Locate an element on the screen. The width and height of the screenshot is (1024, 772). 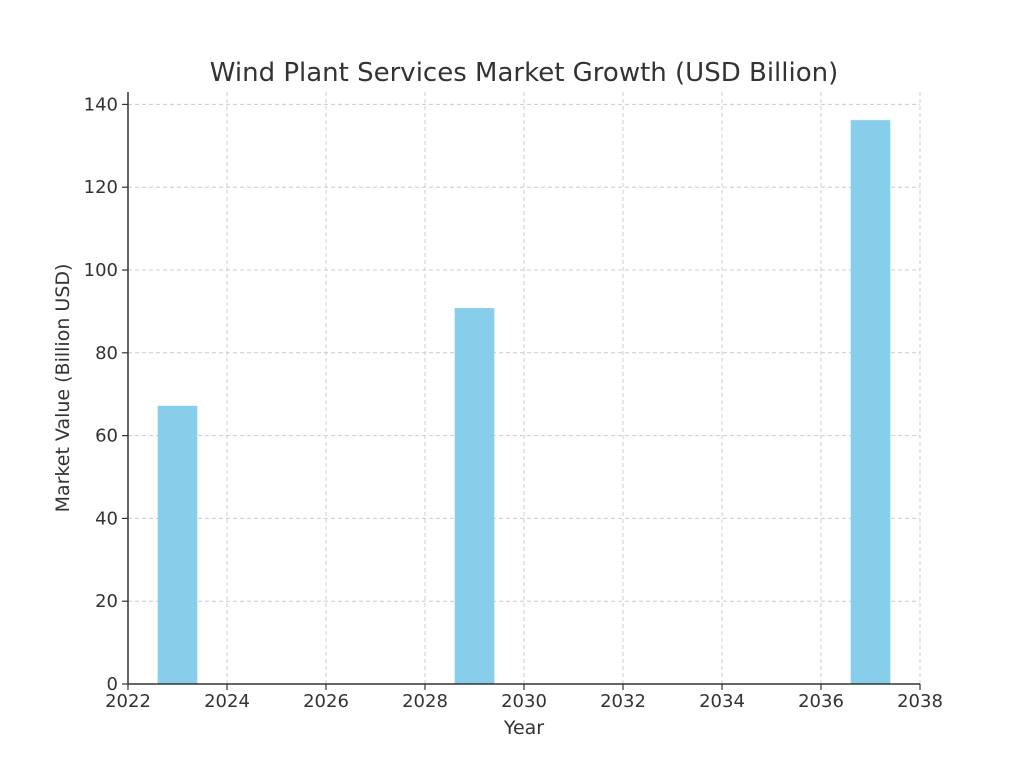
x-tick-label: 2032 is located at coordinates (623, 701).